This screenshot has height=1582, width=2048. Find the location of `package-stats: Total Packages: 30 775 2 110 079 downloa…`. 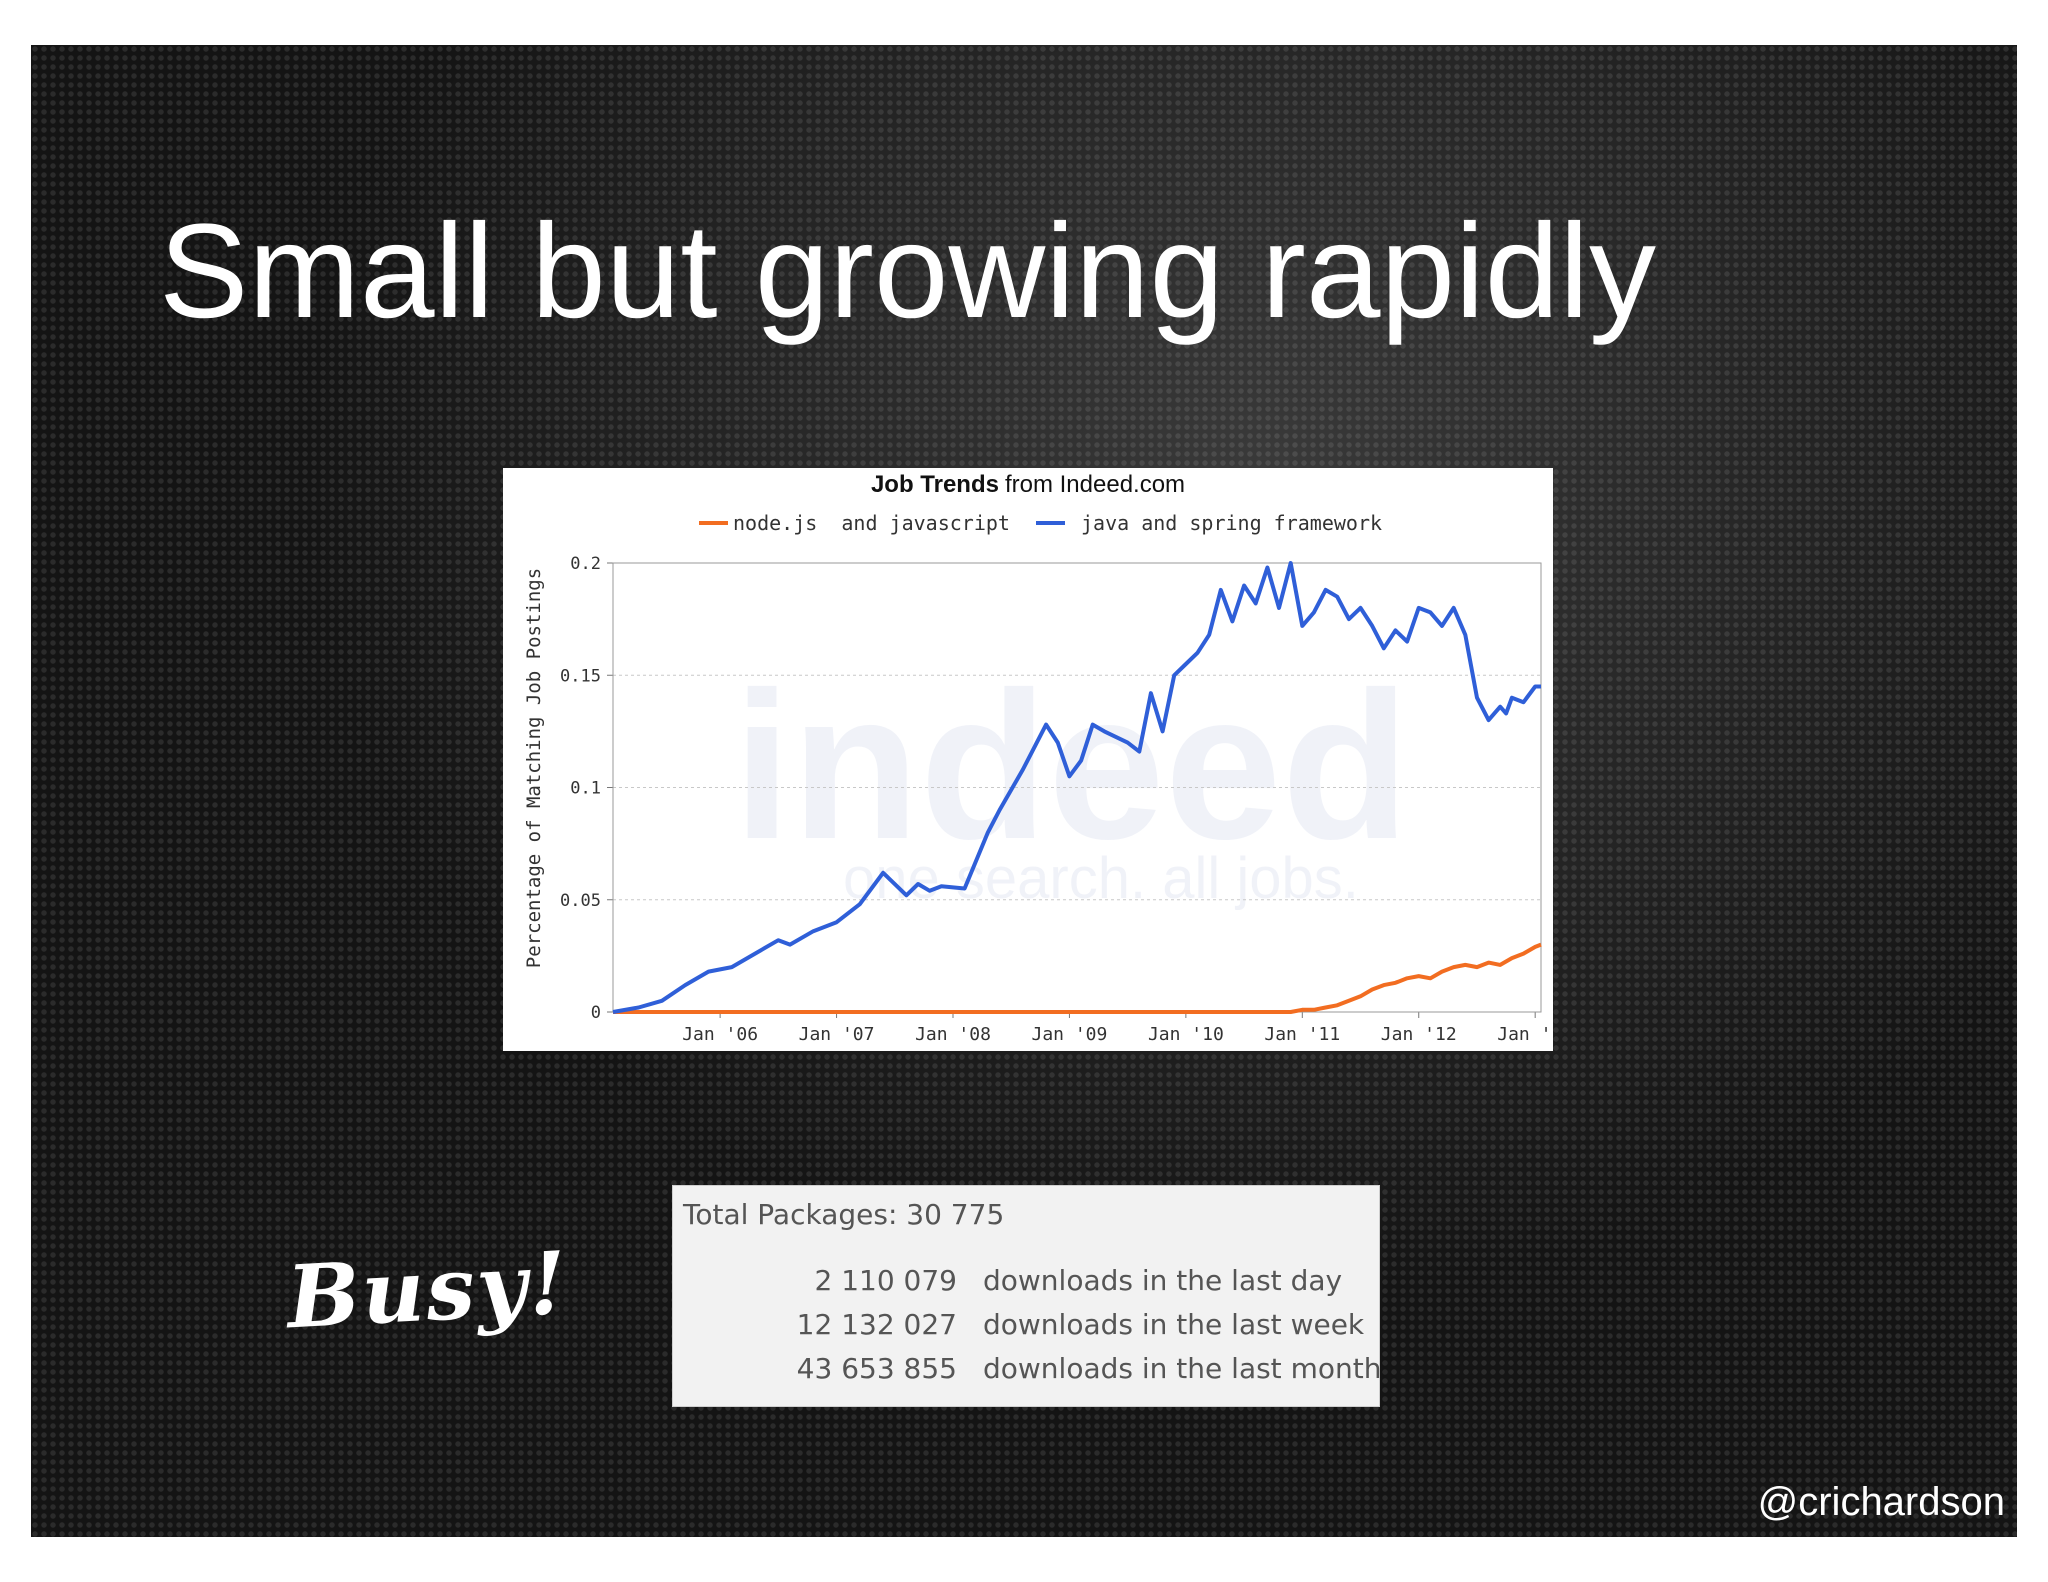

package-stats: Total Packages: 30 775 2 110 079 downloa… is located at coordinates (1027, 1296).